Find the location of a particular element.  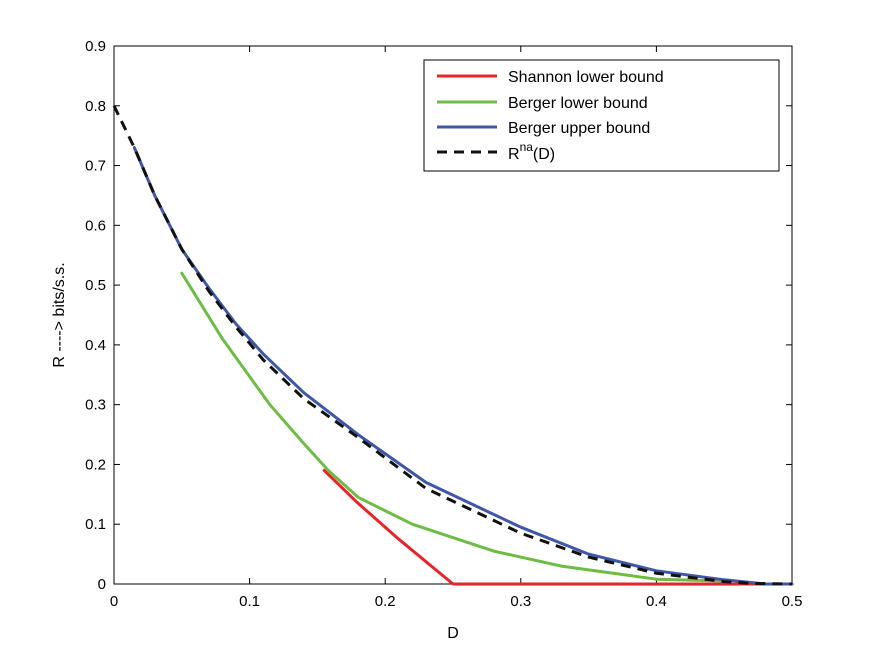

x-tick-label: 0.3 is located at coordinates (520, 601).